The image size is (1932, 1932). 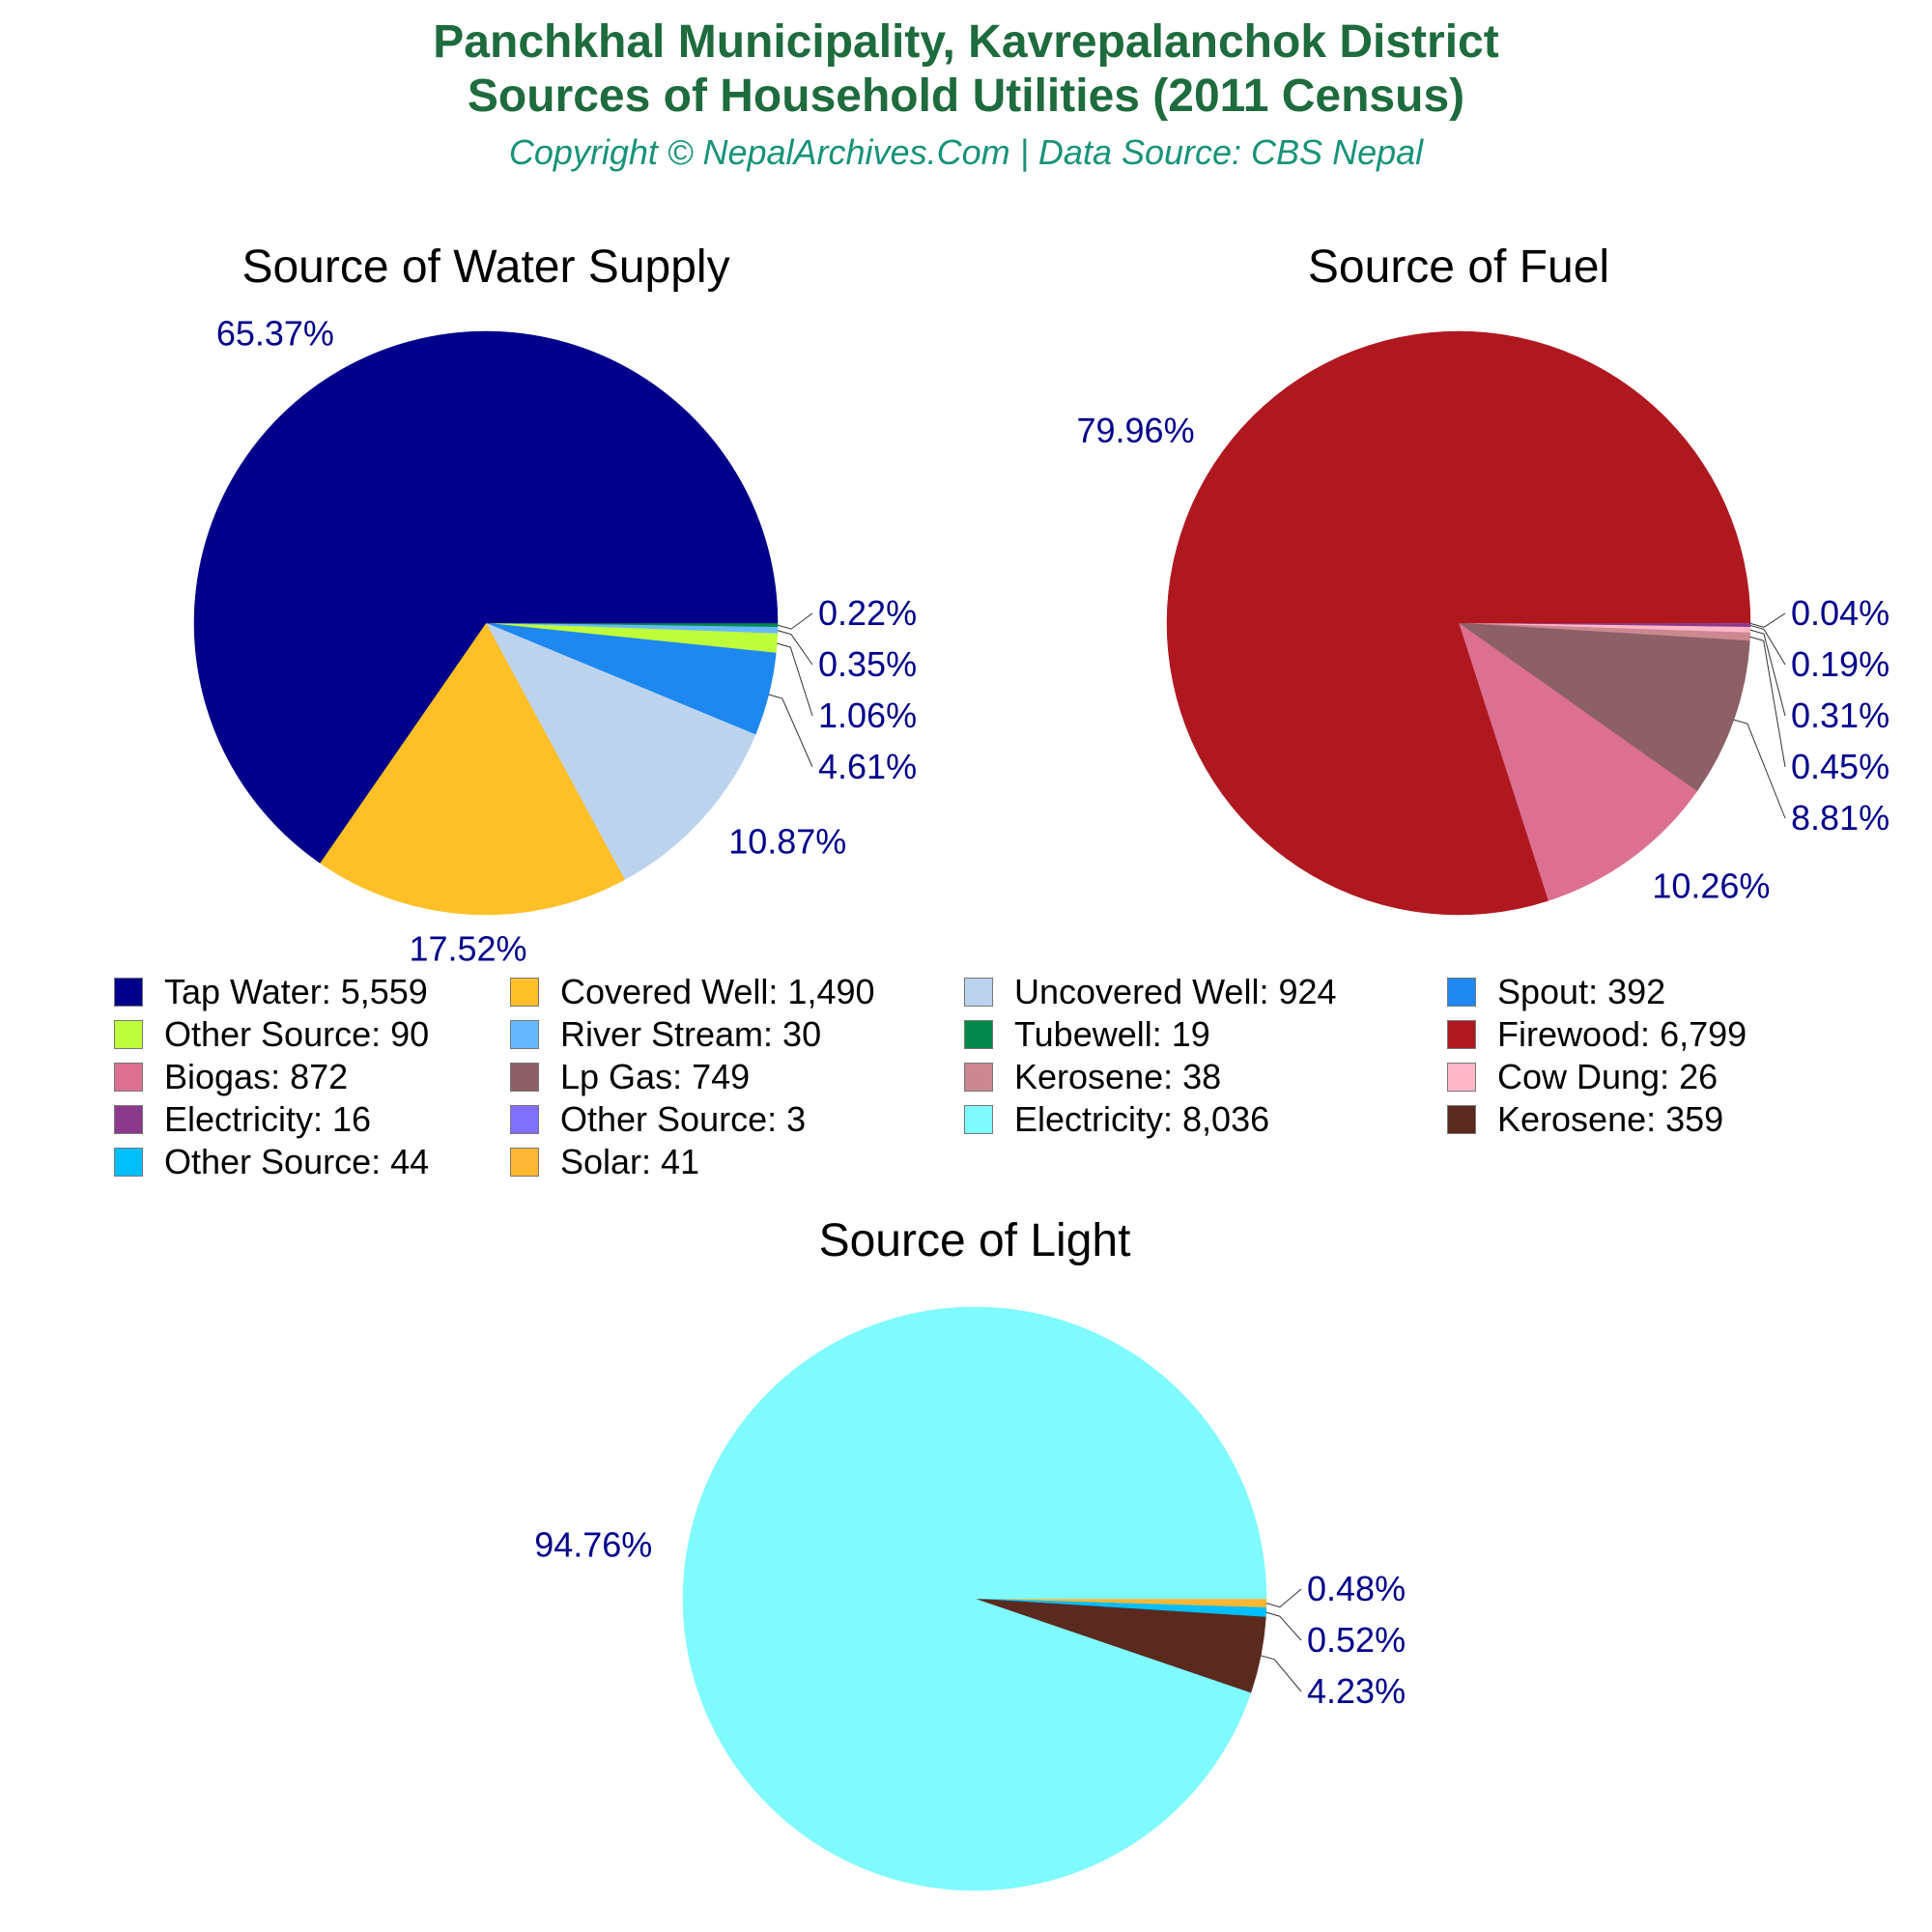 I want to click on legend-item: Firewood: 6,799, so click(x=1597, y=1034).